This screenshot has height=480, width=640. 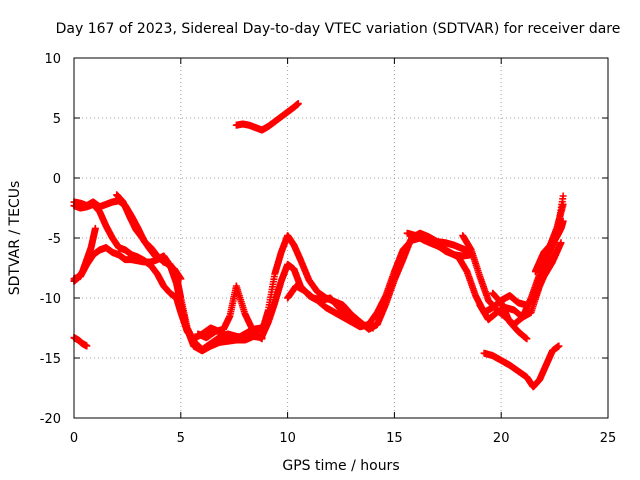 I want to click on x-axis-title: GPS time / hours, so click(x=340, y=466).